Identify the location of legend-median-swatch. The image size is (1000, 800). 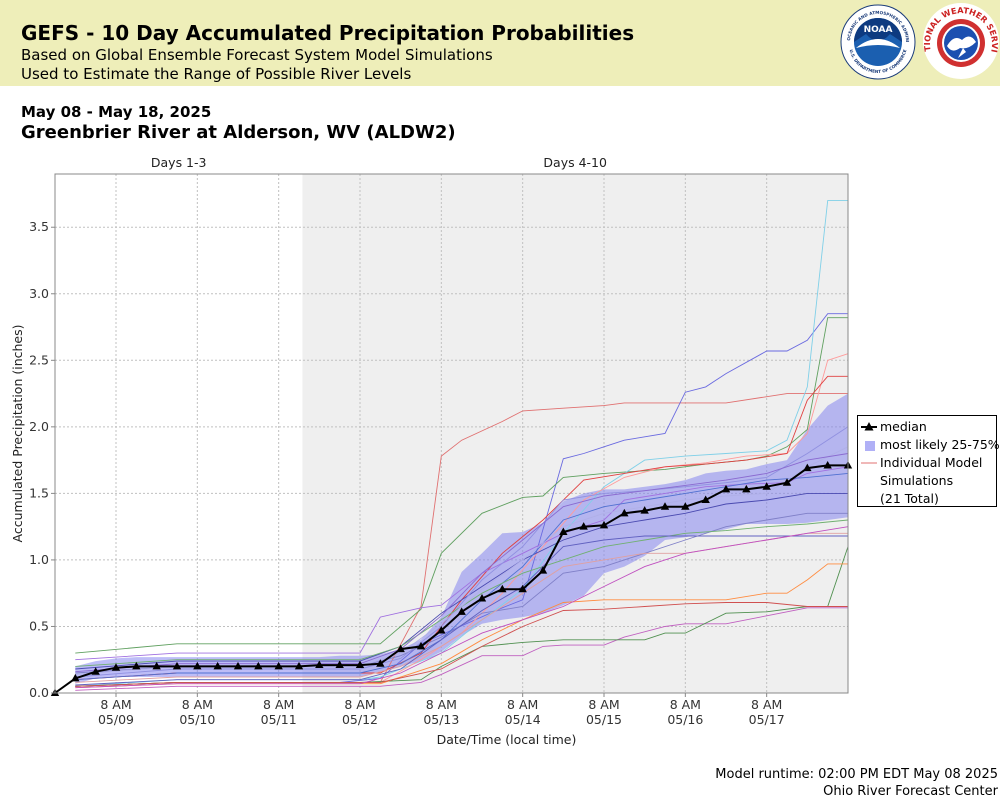
(869, 426).